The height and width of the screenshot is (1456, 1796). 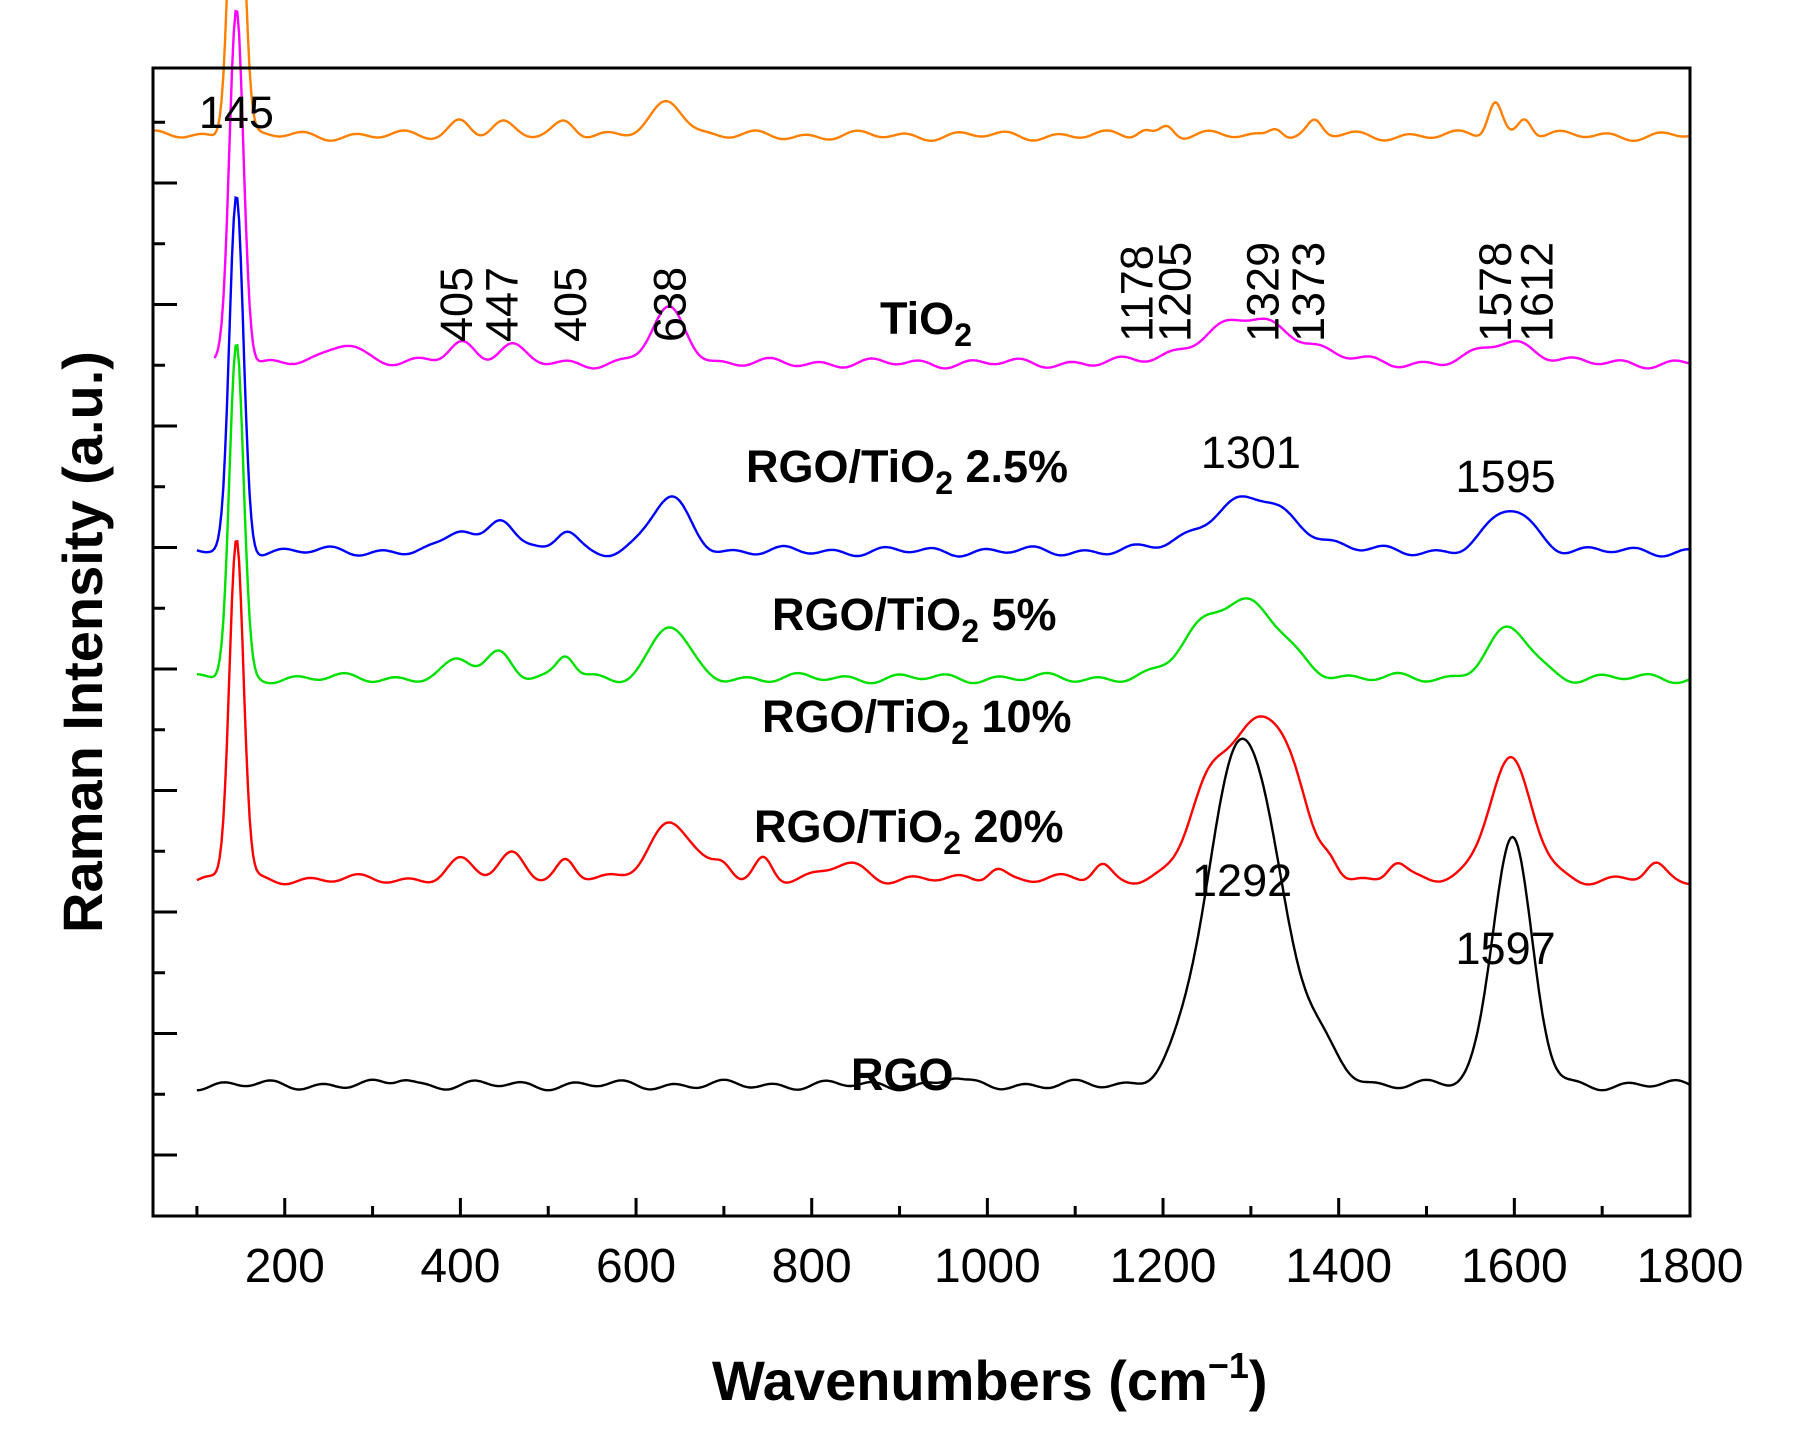 I want to click on series-line-tio2, so click(x=921, y=71).